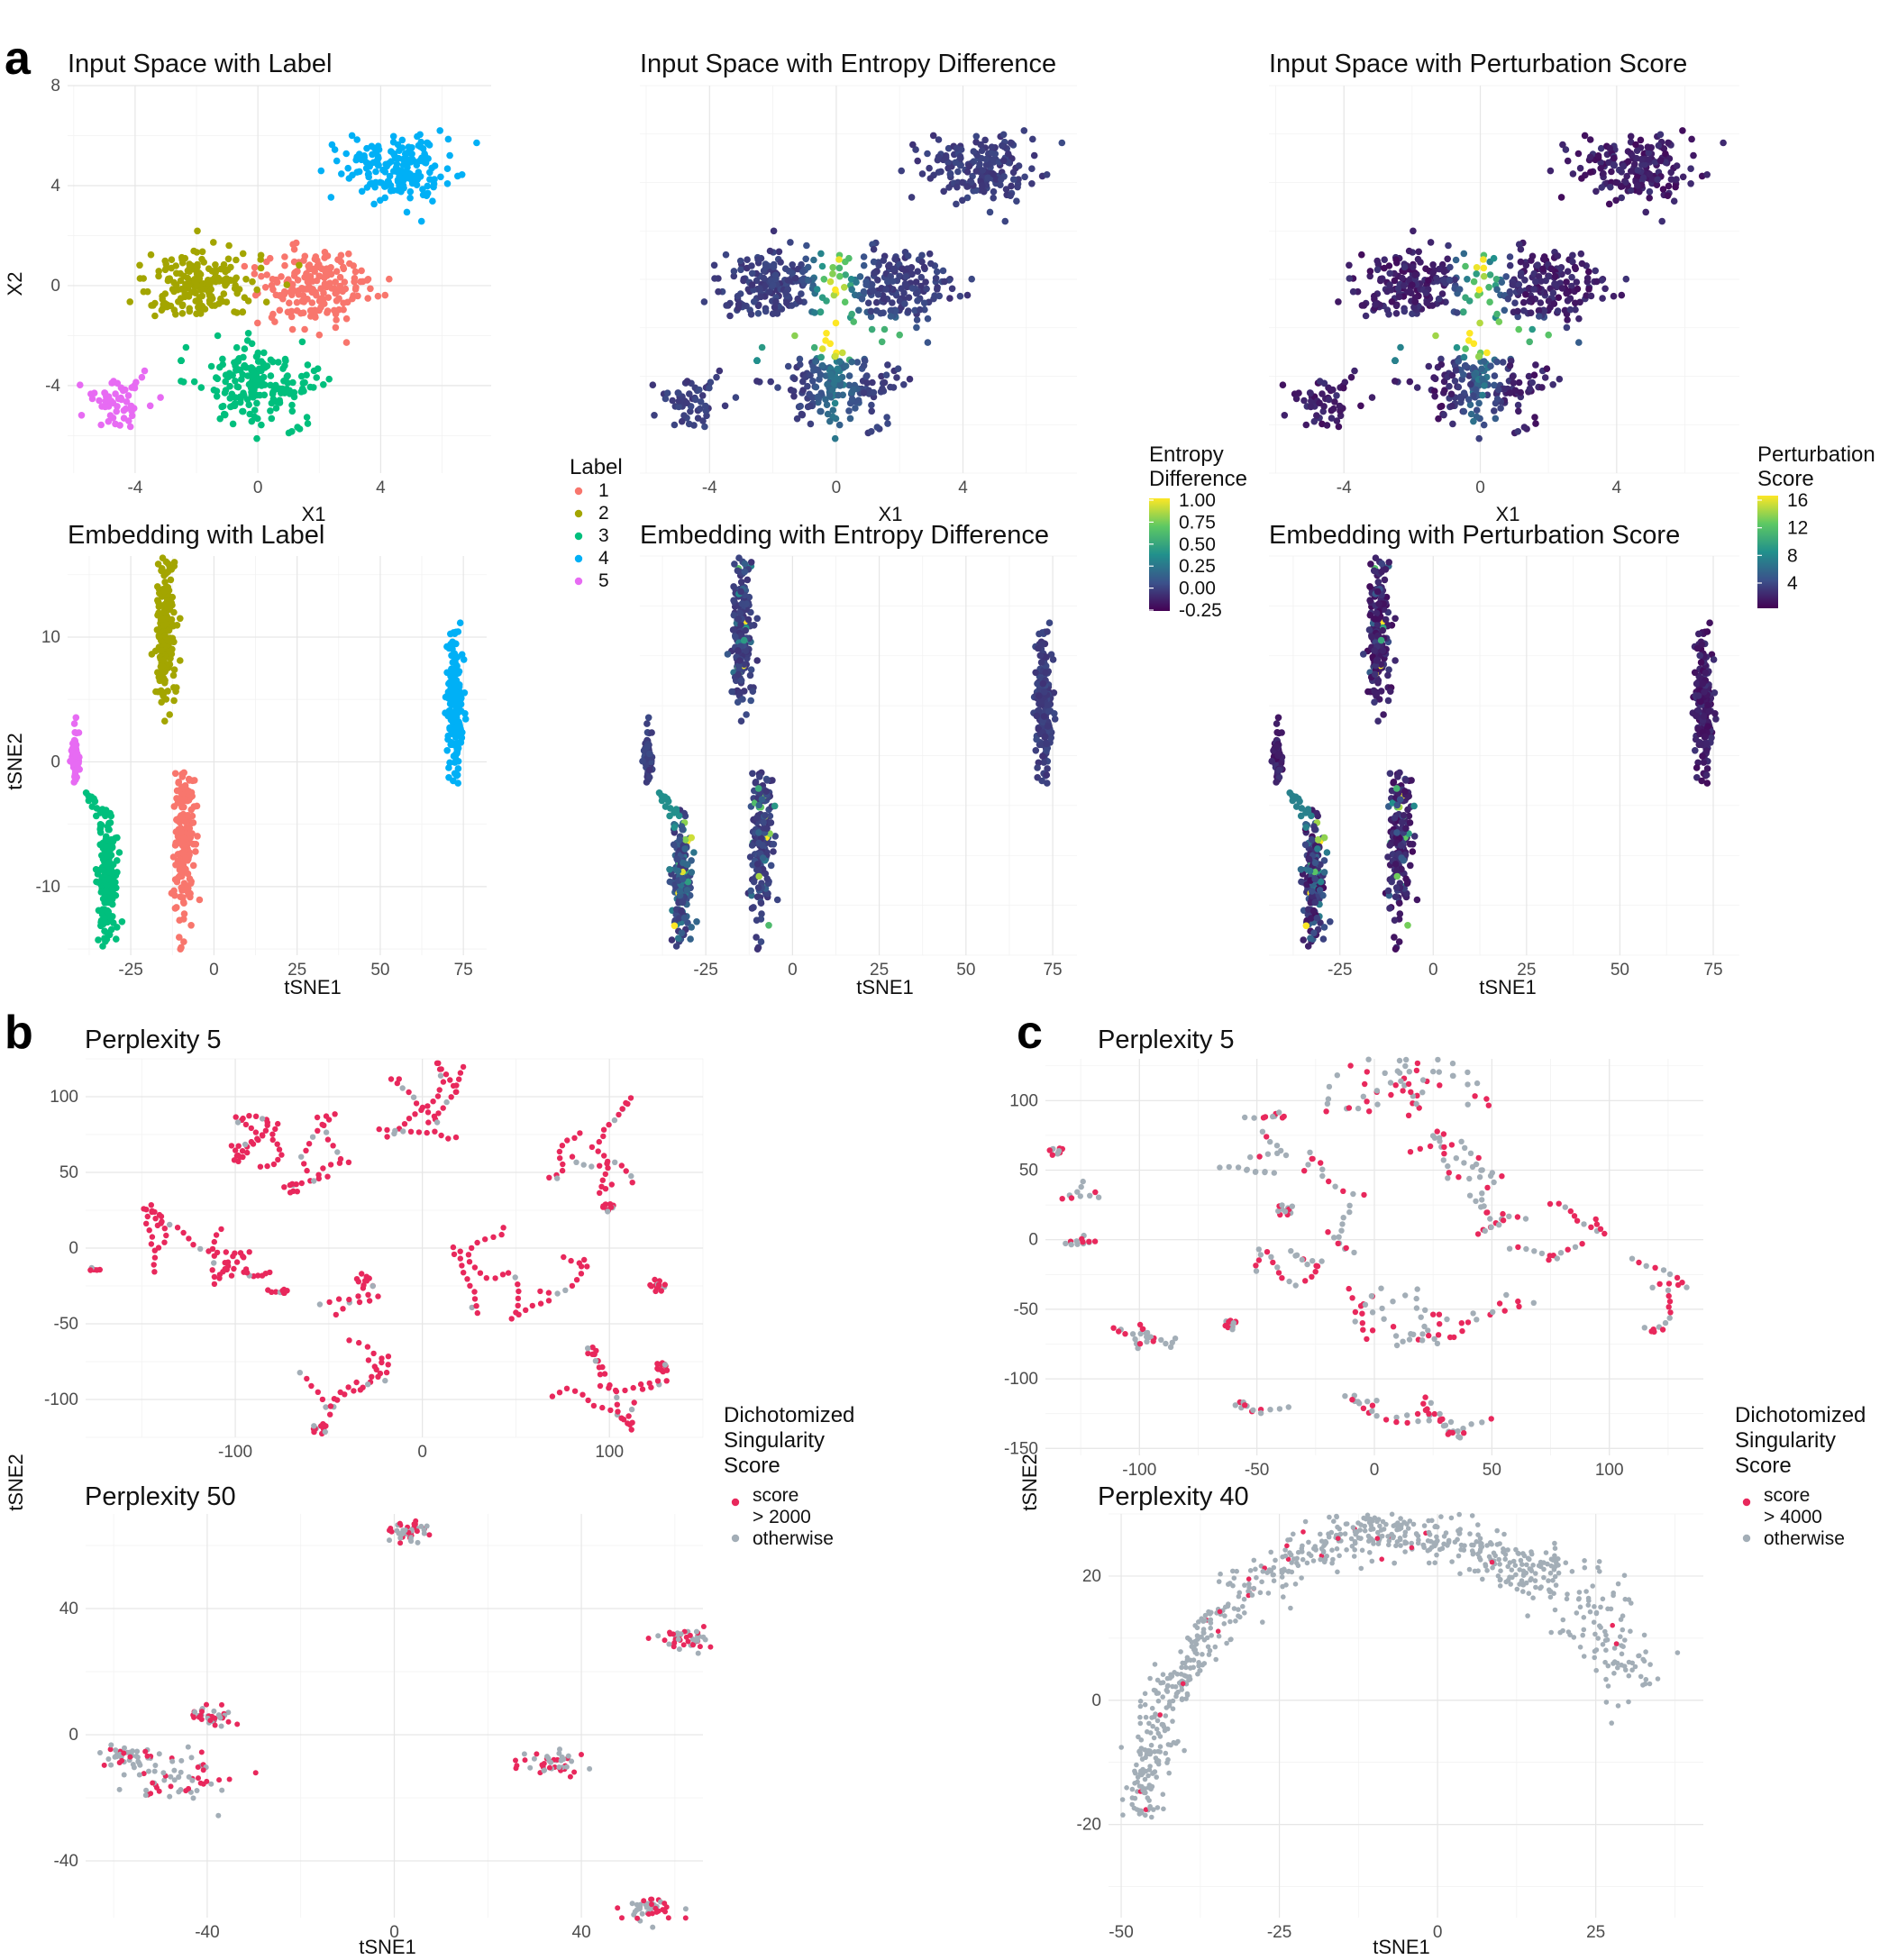 Image resolution: width=1898 pixels, height=1960 pixels. I want to click on panel-letter-a: a, so click(18, 58).